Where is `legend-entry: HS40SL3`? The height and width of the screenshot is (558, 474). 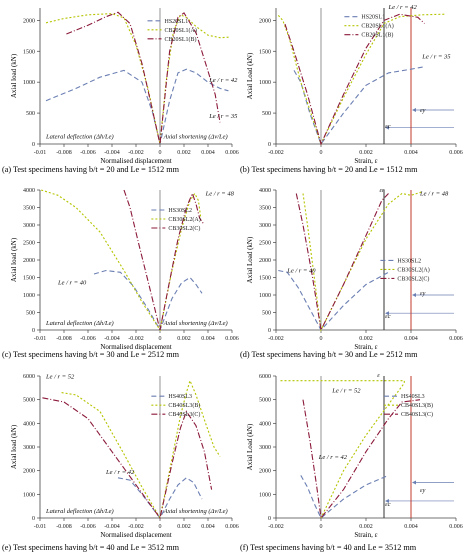 legend-entry: HS40SL3 is located at coordinates (413, 397).